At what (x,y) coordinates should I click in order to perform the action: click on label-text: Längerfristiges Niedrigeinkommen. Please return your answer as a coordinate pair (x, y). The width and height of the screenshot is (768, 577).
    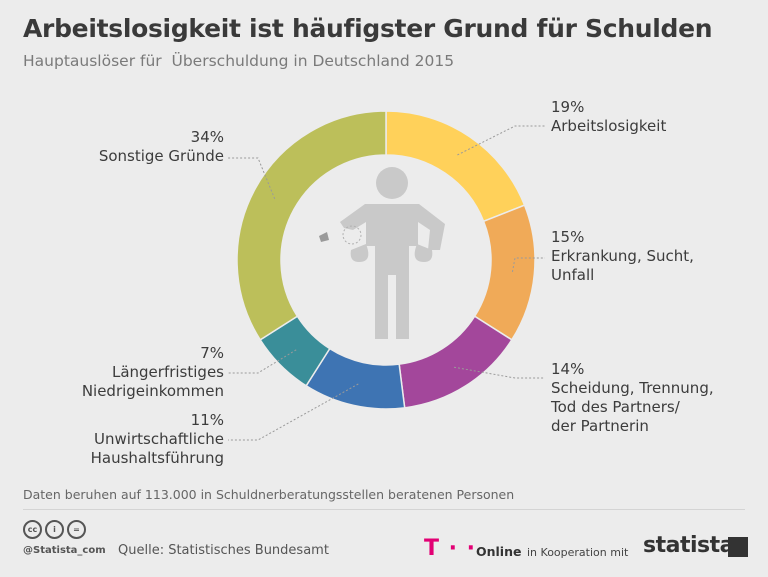
    Looking at the image, I should click on (152, 381).